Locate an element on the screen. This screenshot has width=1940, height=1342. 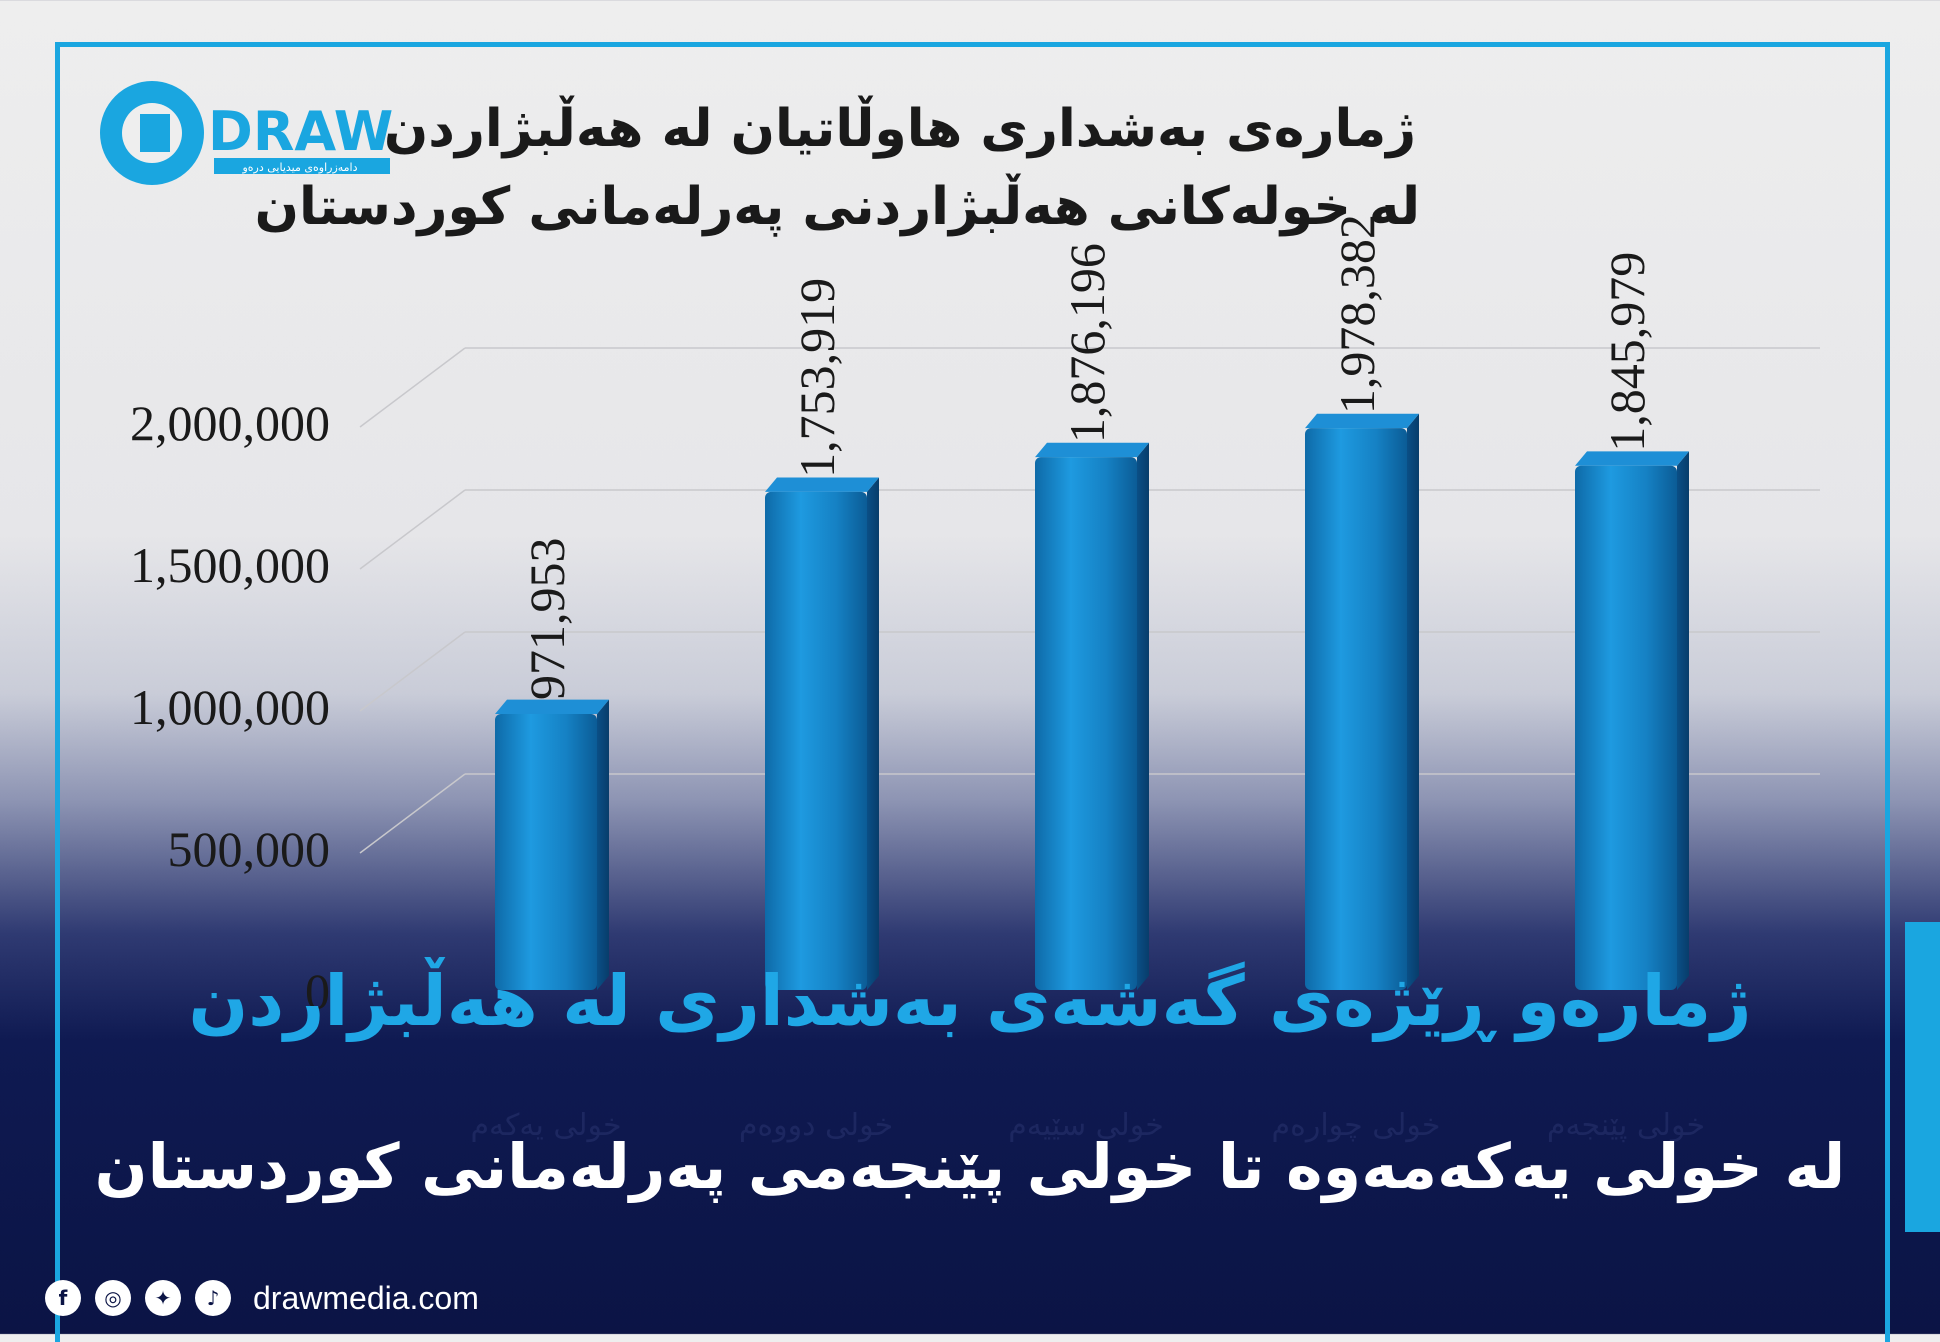
data-label: 1,753,919 is located at coordinates (817, 378).